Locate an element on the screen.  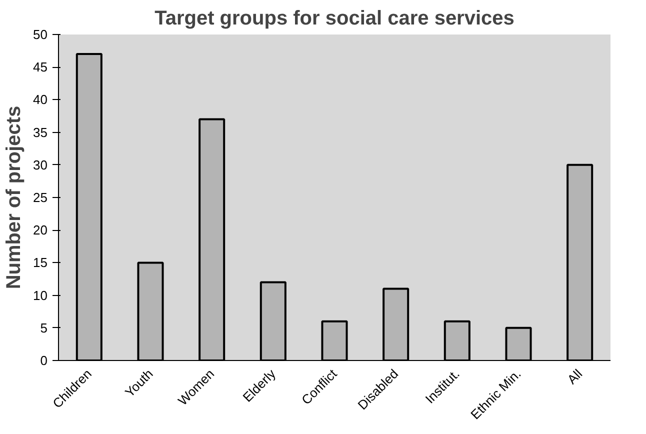
y-tick-label: 15 is located at coordinates (40, 262).